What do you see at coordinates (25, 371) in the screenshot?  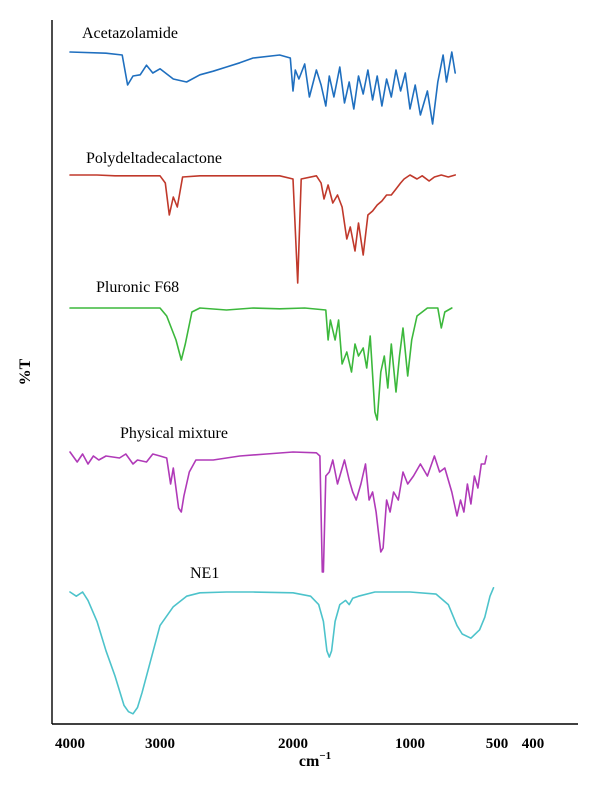 I see `y-axis-title: %T` at bounding box center [25, 371].